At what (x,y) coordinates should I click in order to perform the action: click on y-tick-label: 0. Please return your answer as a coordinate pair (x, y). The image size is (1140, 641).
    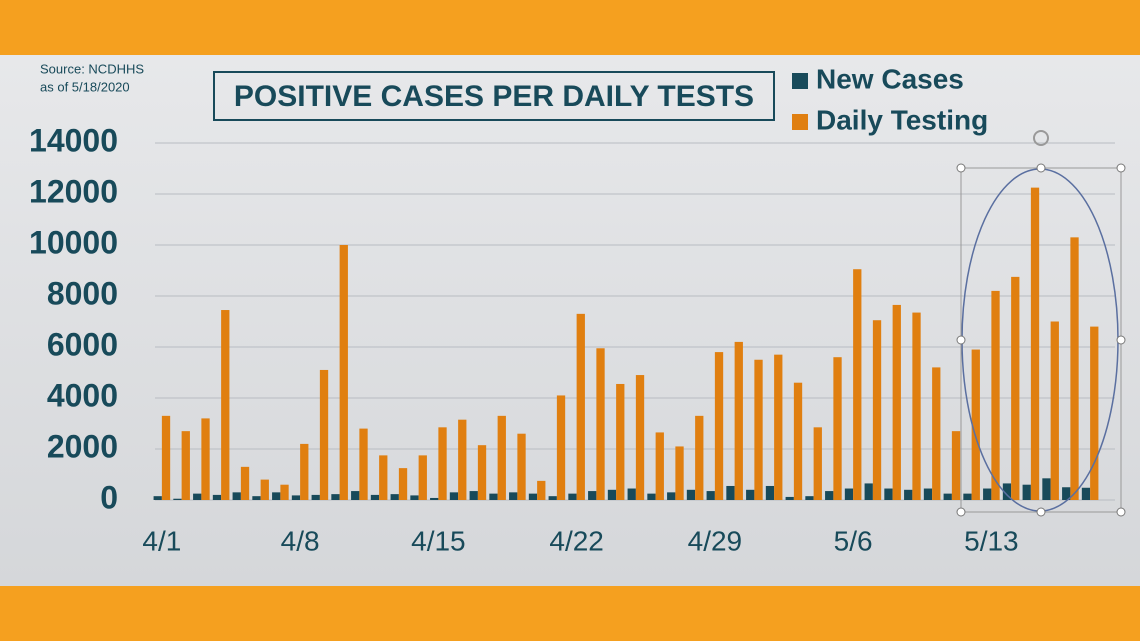
    Looking at the image, I should click on (109, 497).